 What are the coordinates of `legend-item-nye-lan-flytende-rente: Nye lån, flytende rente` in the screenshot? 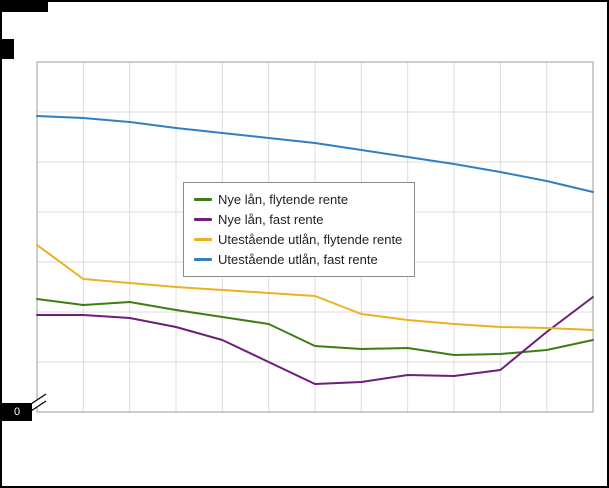 It's located at (298, 199).